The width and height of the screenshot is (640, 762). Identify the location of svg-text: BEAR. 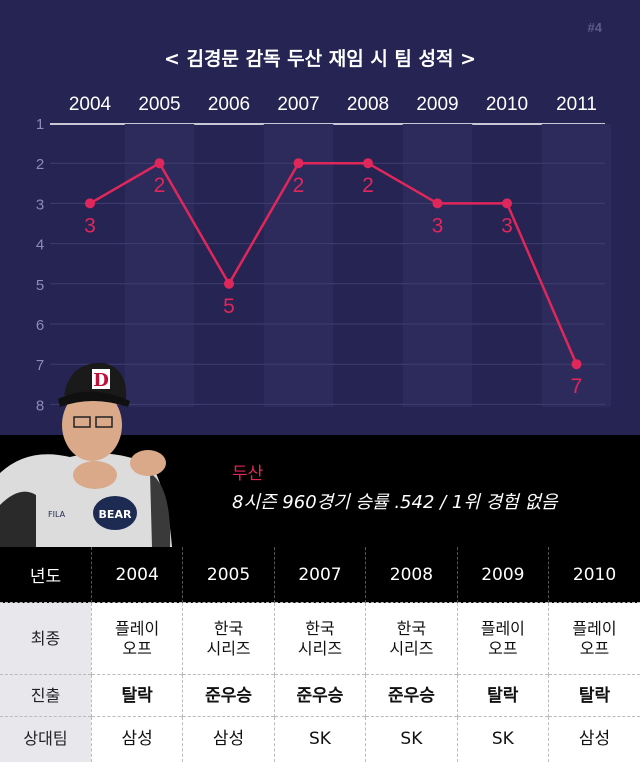
(115, 514).